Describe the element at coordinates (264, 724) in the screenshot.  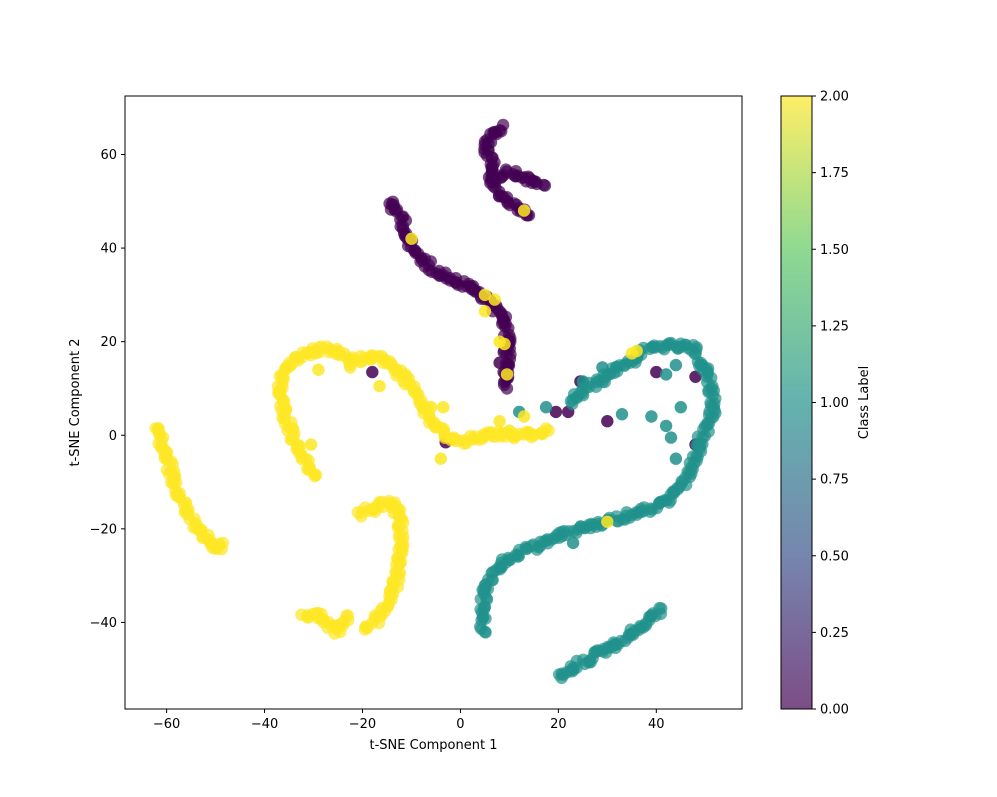
I see `x-tick-label: −40` at that location.